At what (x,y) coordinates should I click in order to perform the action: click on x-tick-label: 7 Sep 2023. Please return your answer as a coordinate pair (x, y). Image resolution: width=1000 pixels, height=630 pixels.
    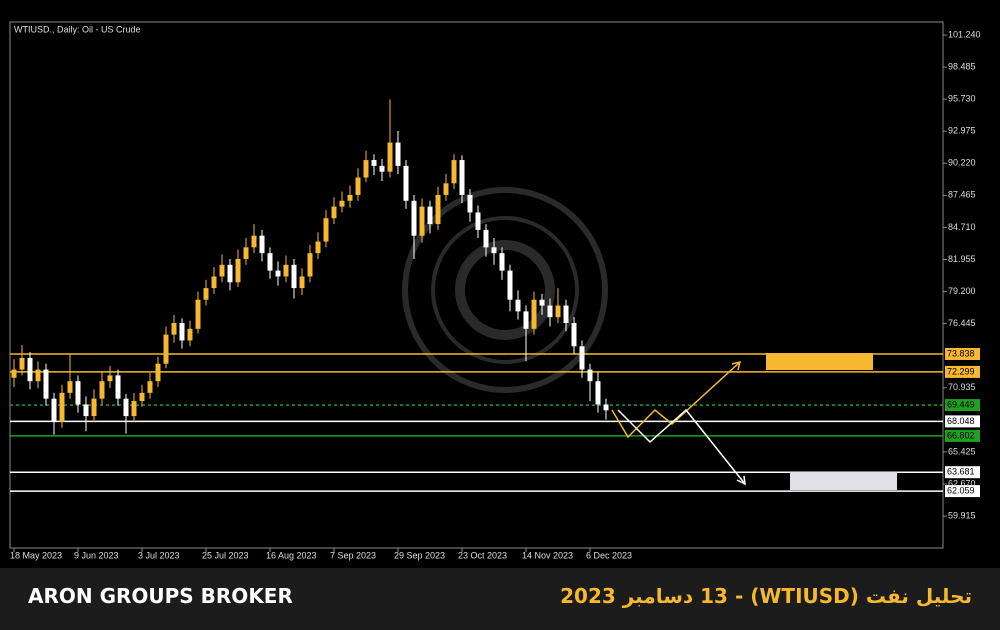
    Looking at the image, I should click on (353, 555).